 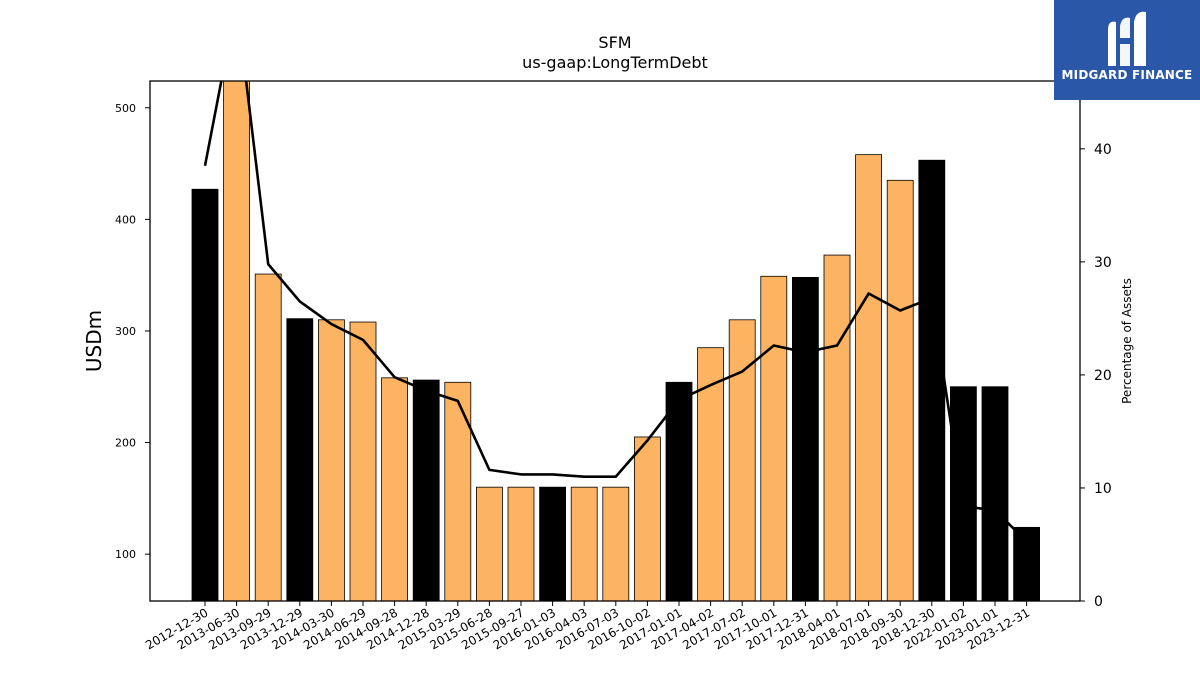 I want to click on y-tick-label: 300, so click(x=125, y=331).